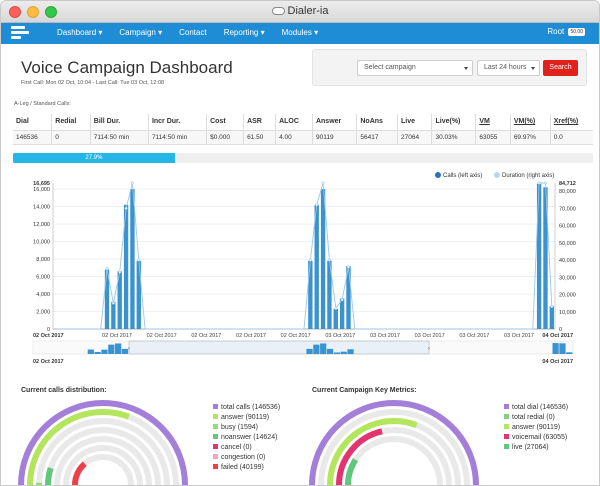 Image resolution: width=600 pixels, height=486 pixels. Describe the element at coordinates (41, 184) in the screenshot. I see `y-left-max-label: 16,695` at that location.